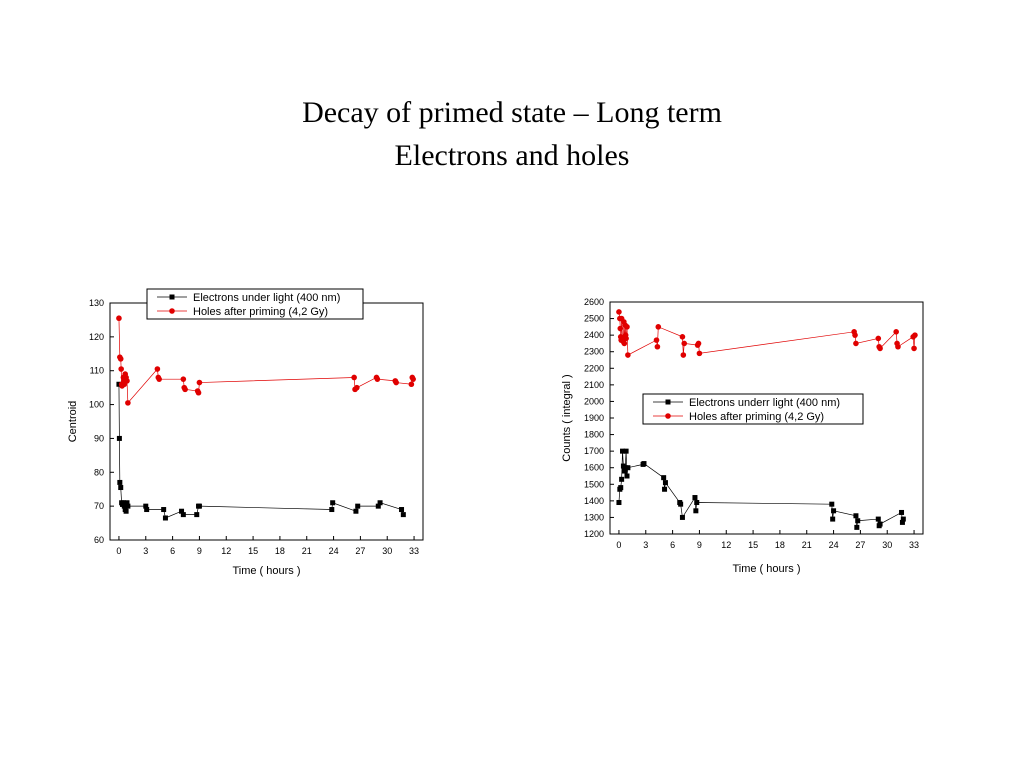 The image size is (1024, 768). What do you see at coordinates (594, 335) in the screenshot?
I see `y-tick-label: 2400` at bounding box center [594, 335].